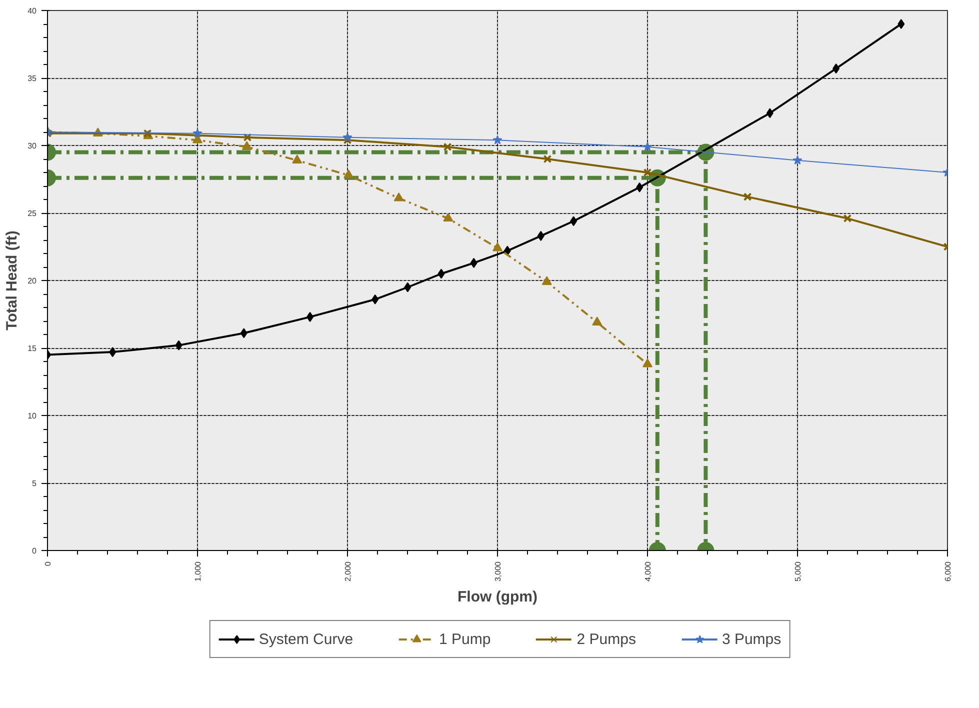  Describe the element at coordinates (606, 639) in the screenshot. I see `legend-label: 2 Pumps` at that location.